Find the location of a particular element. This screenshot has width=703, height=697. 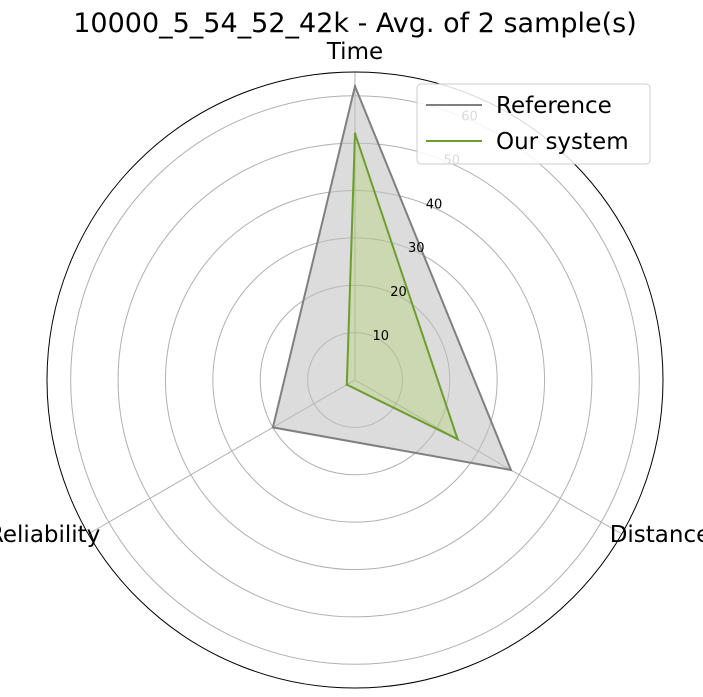

chart-title: 10000_5_54_52_42k - Avg. of 2 sample(s) is located at coordinates (355, 23).